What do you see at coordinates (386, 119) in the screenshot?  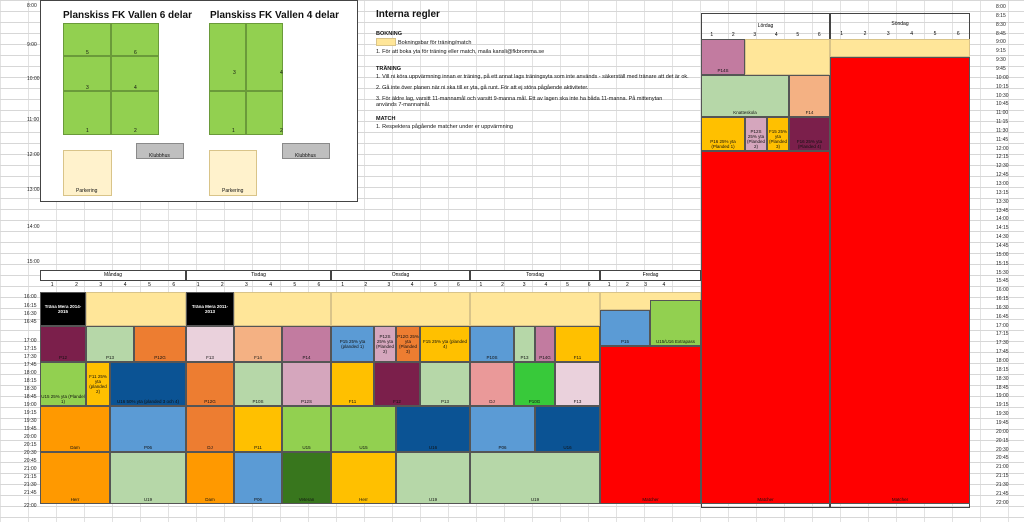 I see `match-heading: MATCH` at bounding box center [386, 119].